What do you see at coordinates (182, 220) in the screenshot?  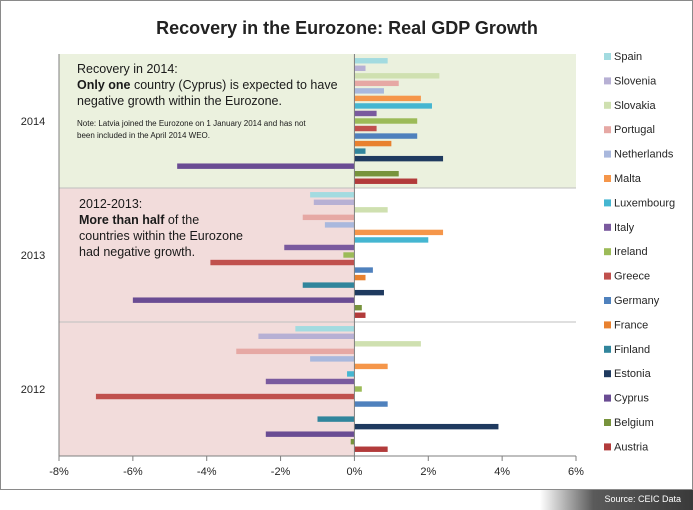 I see `annotation-2013-line2: of the` at bounding box center [182, 220].